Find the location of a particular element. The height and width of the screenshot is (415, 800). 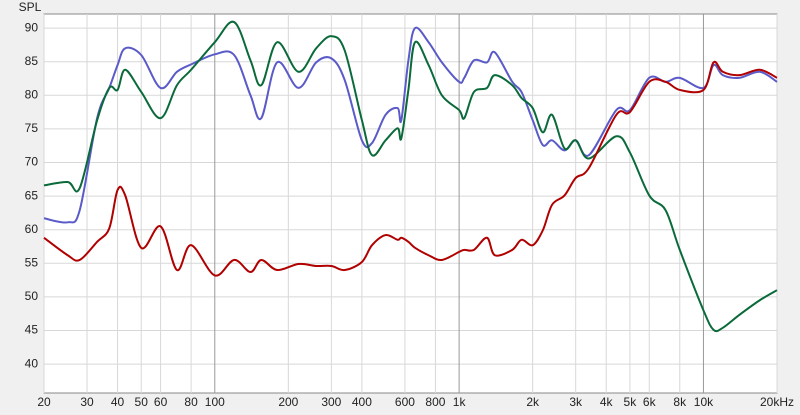

x-tick-label: 60 is located at coordinates (161, 402).